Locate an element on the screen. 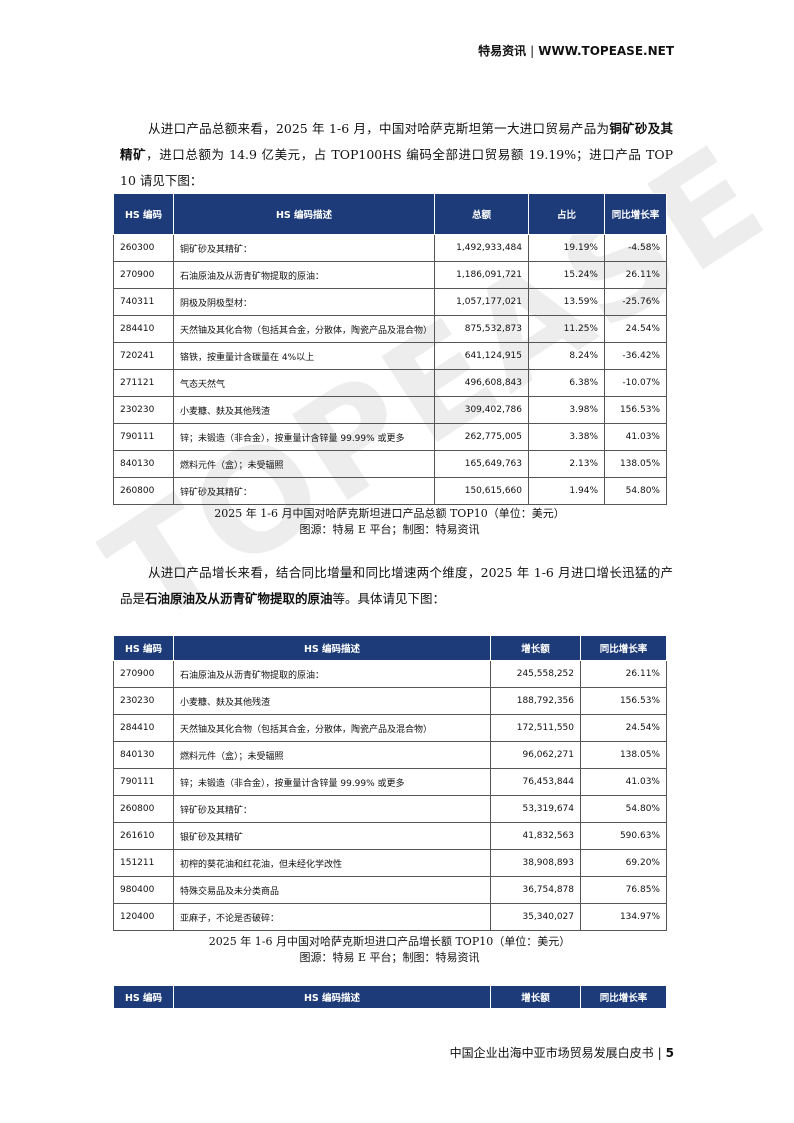  table-cell: 初榨的葵花油和红花油，但未经化学改性 is located at coordinates (332, 863).